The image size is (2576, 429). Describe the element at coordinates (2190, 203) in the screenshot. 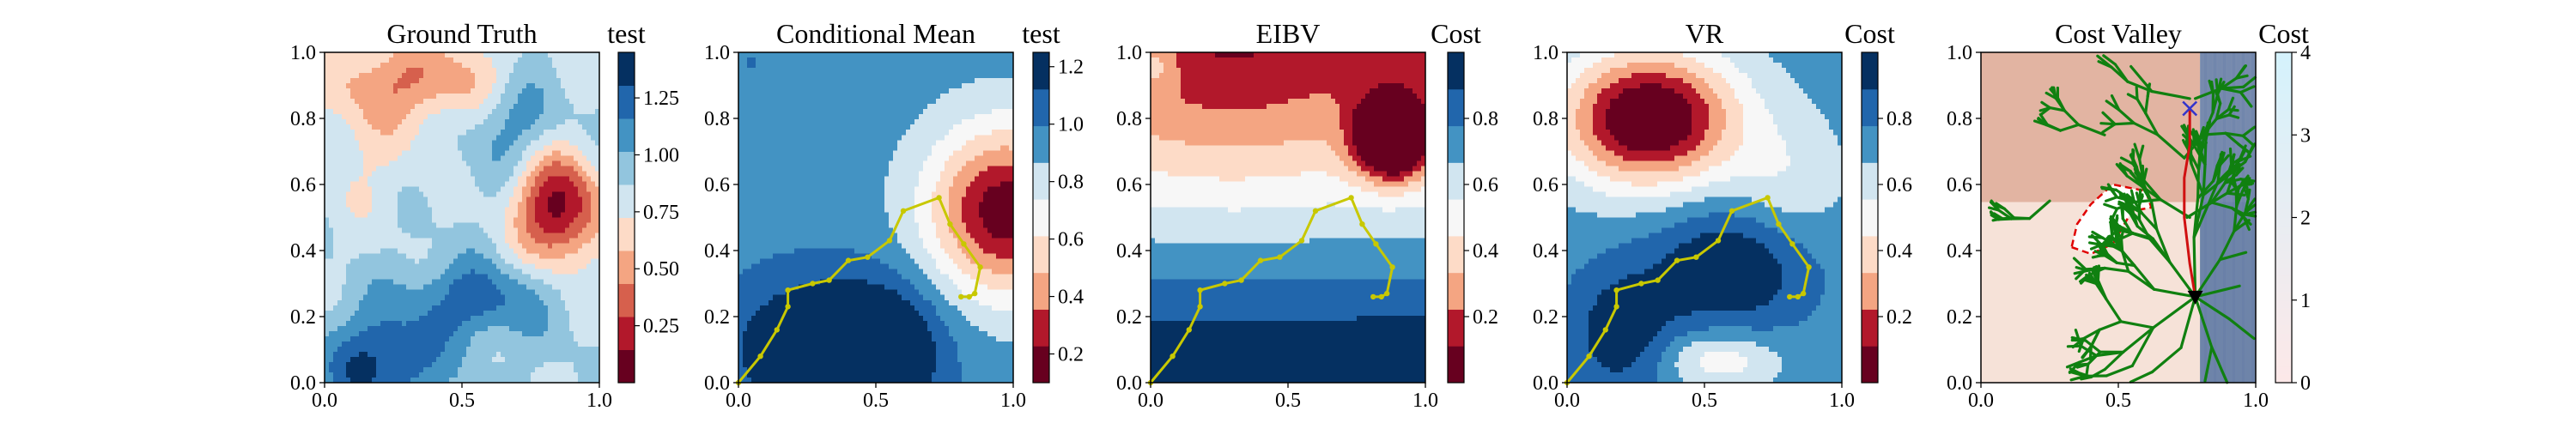

I see `planned-route` at that location.